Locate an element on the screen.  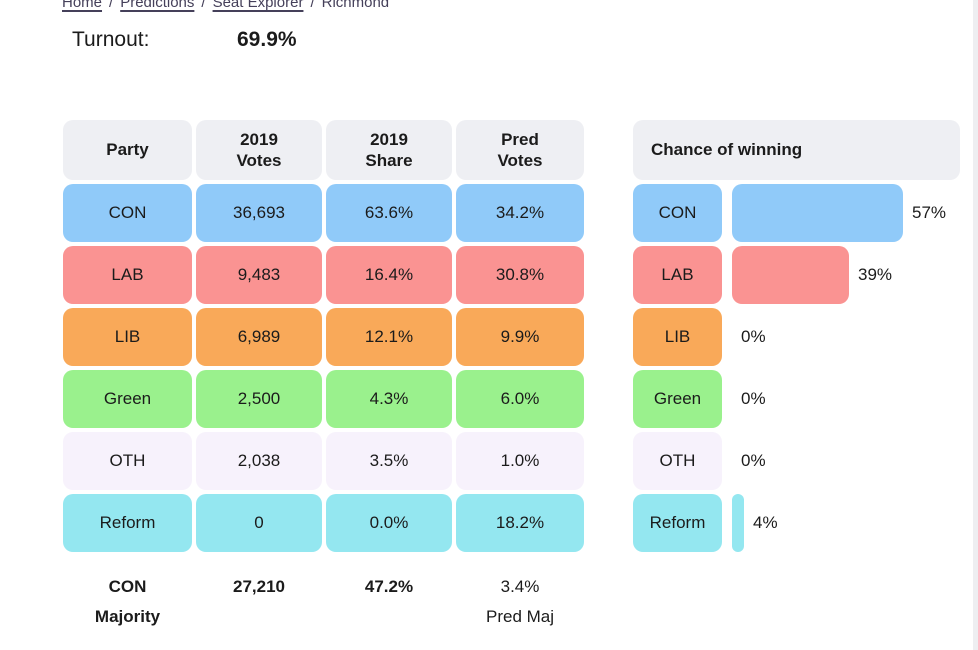
party-cell: CON is located at coordinates (677, 213).